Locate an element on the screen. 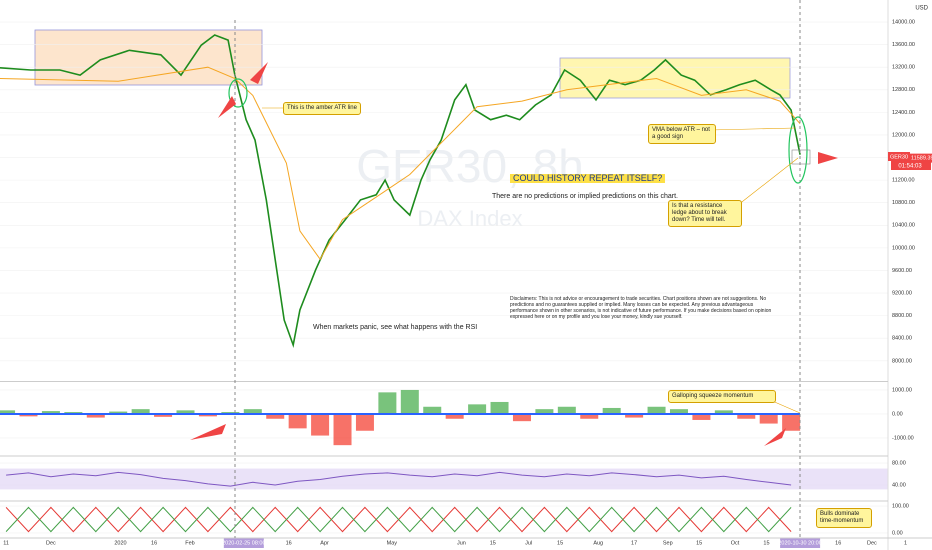 The height and width of the screenshot is (550, 932). highlight-box is located at coordinates (675, 78).